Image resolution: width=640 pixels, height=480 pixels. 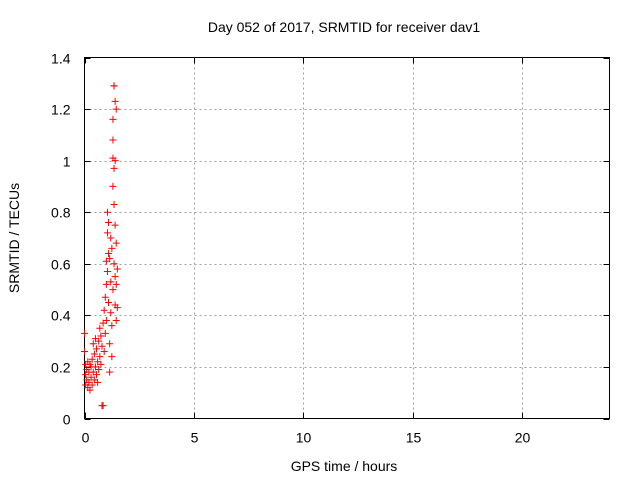 What do you see at coordinates (61, 213) in the screenshot?
I see `y-tick-label: 0.8` at bounding box center [61, 213].